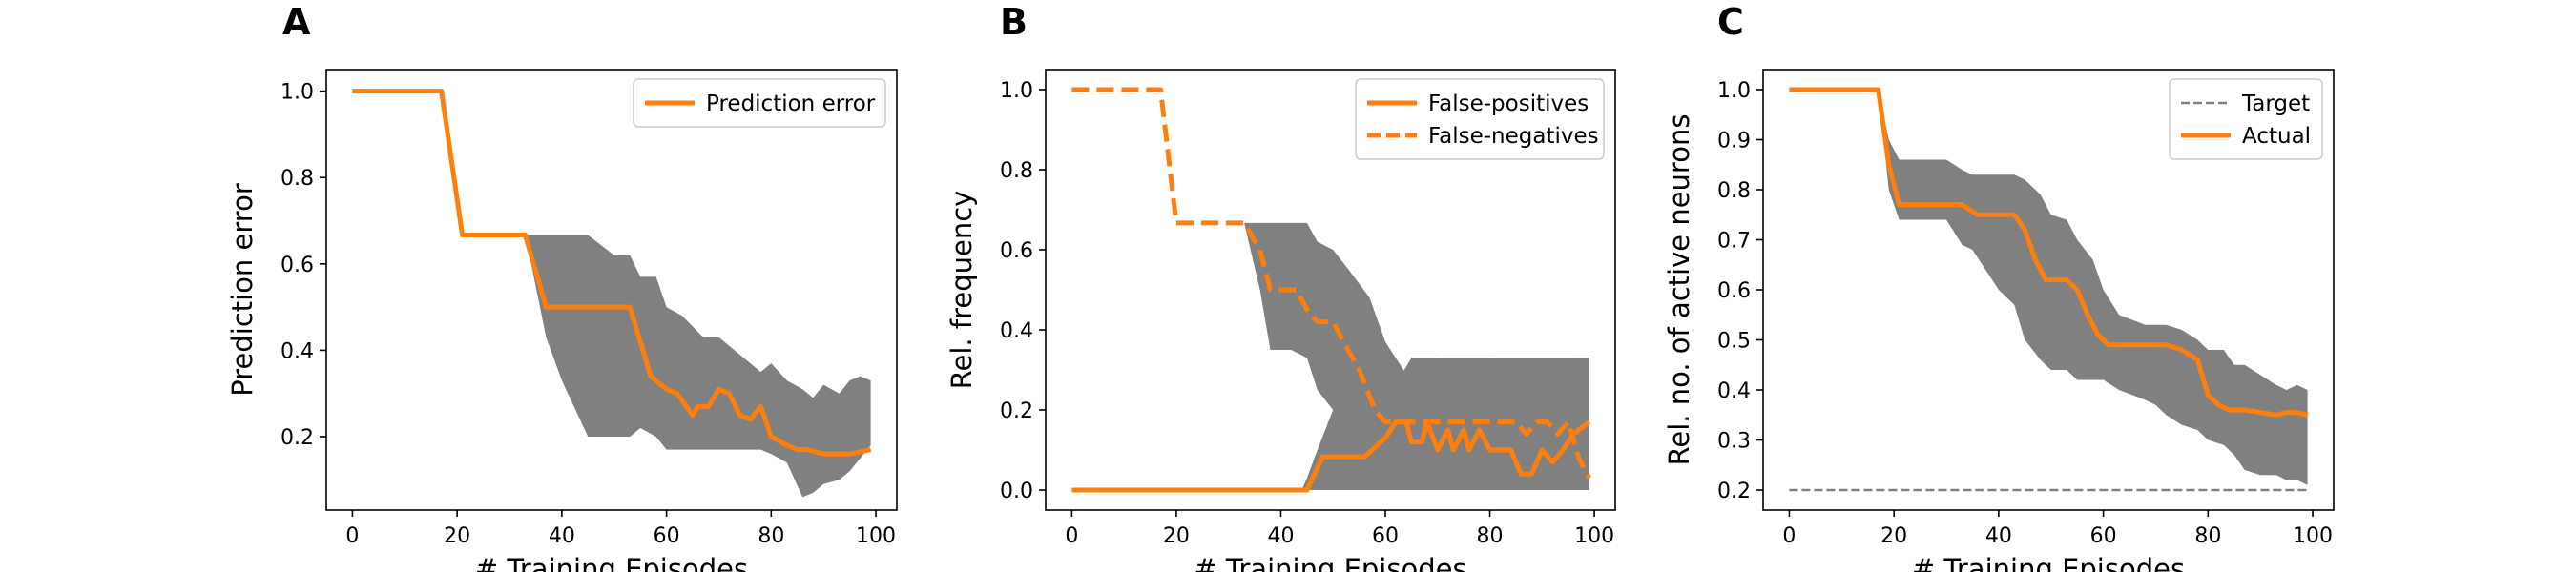  I want to click on legend: Prediction error, so click(759, 103).